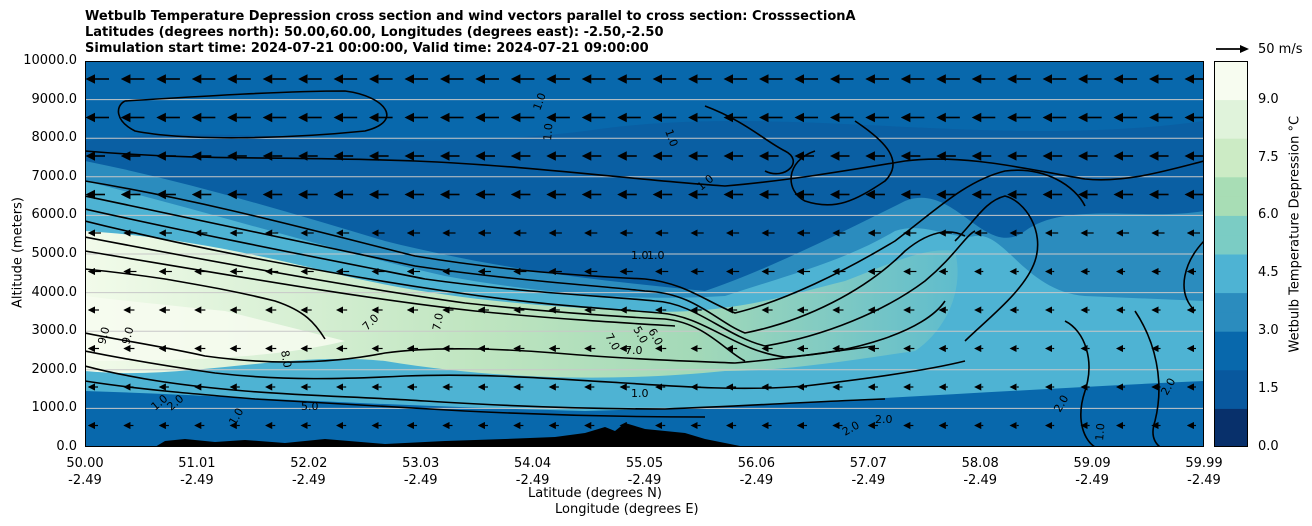 Image resolution: width=1312 pixels, height=526 pixels. I want to click on contour-label: 2.0, so click(884, 419).